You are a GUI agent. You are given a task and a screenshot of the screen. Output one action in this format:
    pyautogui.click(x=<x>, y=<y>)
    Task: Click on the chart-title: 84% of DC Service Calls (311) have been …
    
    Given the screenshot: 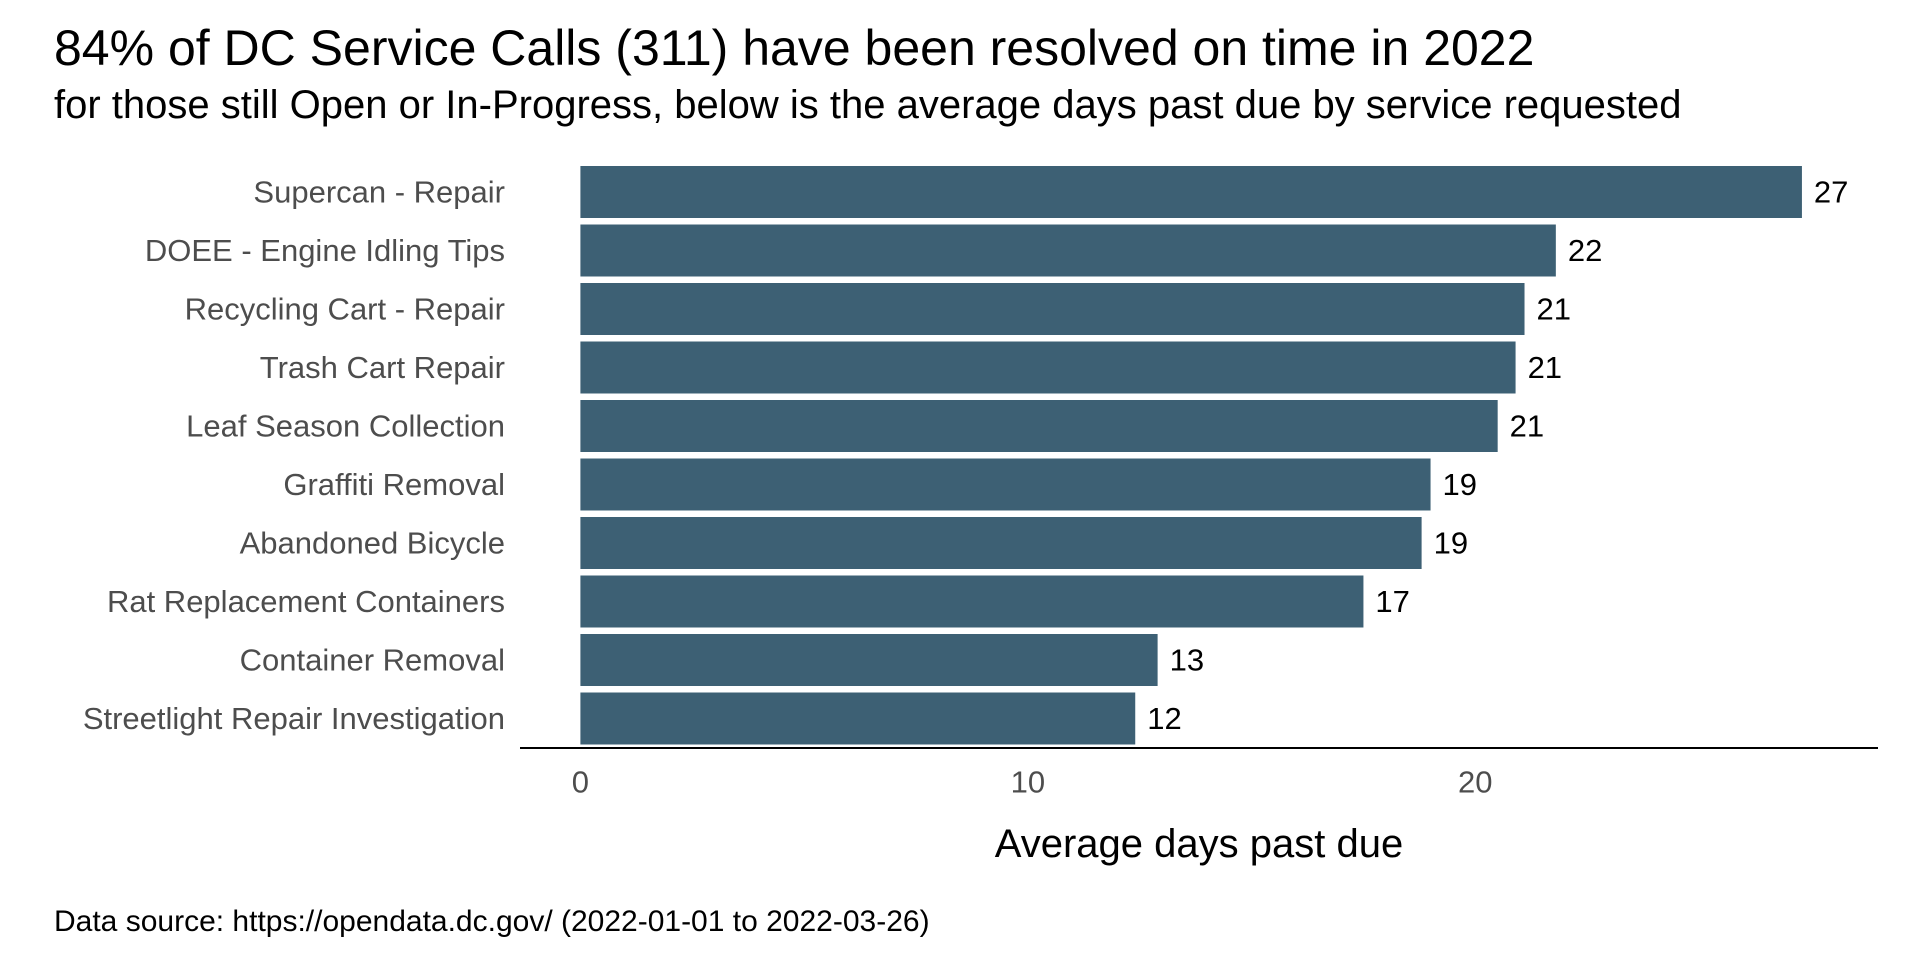 What is the action you would take?
    pyautogui.click(x=794, y=48)
    